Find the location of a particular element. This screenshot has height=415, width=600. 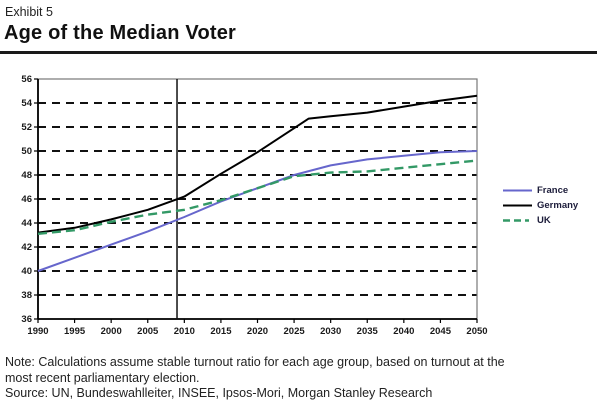

legend-item-germany: Germany is located at coordinates (540, 205).